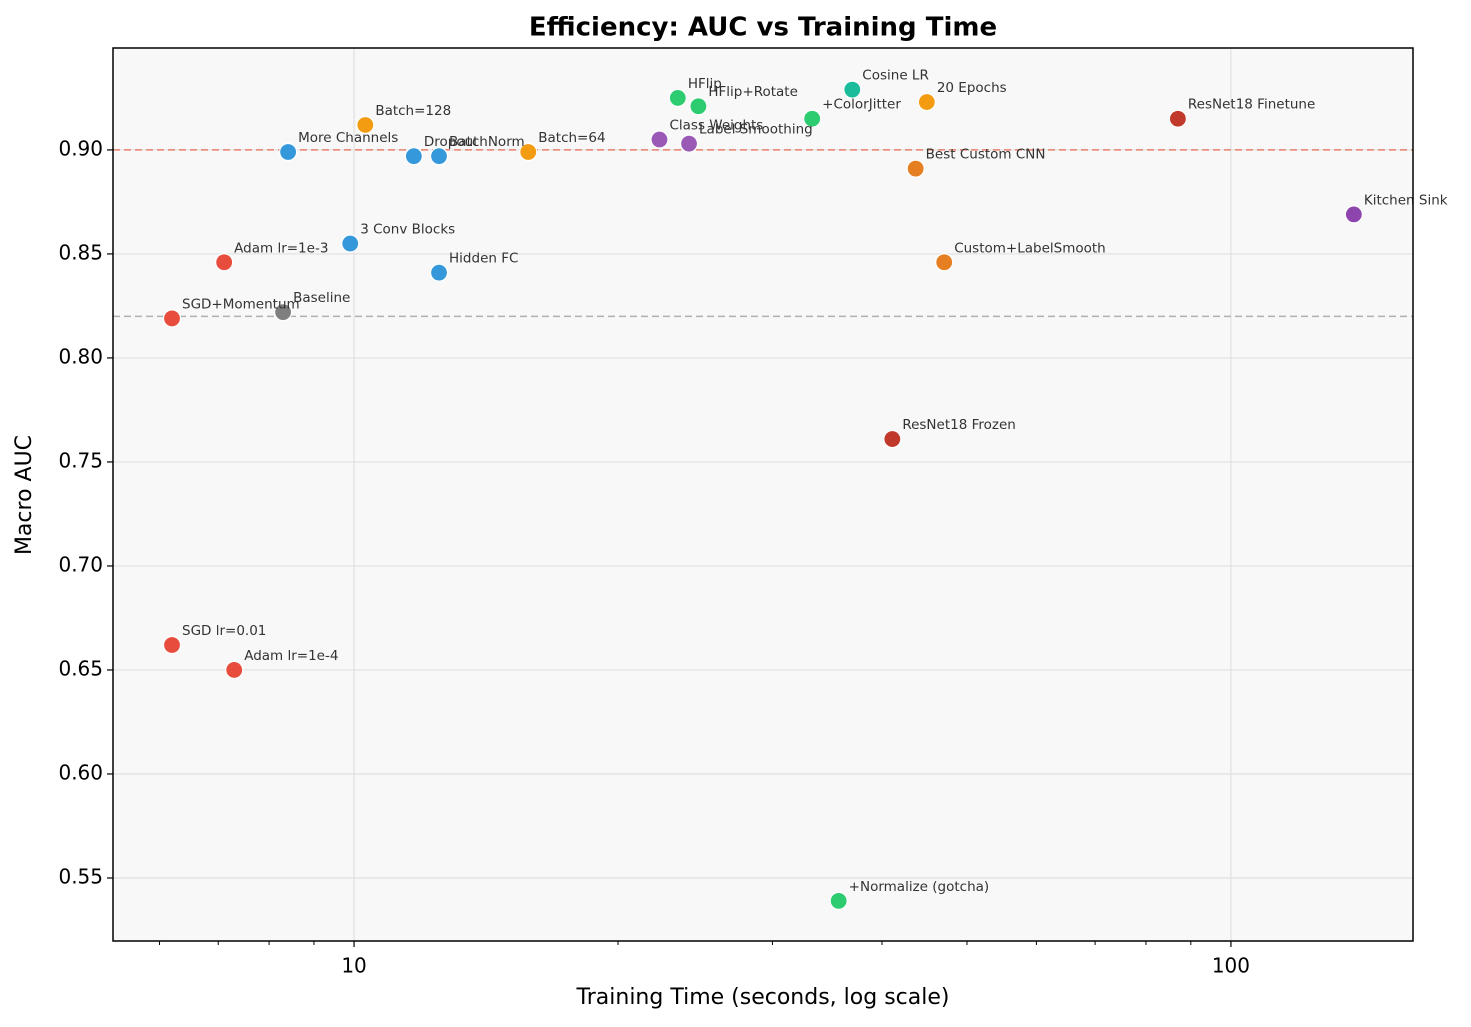 The height and width of the screenshot is (1027, 1471). I want to click on x-tick-label: 10, so click(353, 966).